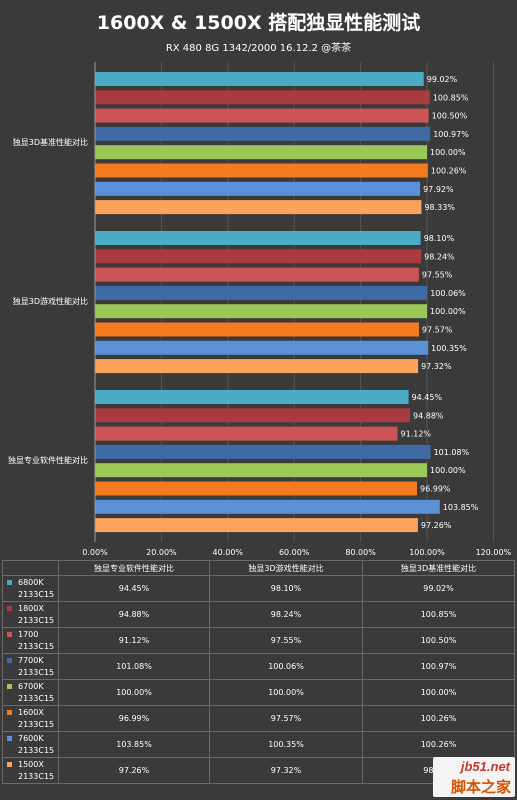 The width and height of the screenshot is (517, 800). Describe the element at coordinates (438, 189) in the screenshot. I see `data-label: 97.92%` at that location.